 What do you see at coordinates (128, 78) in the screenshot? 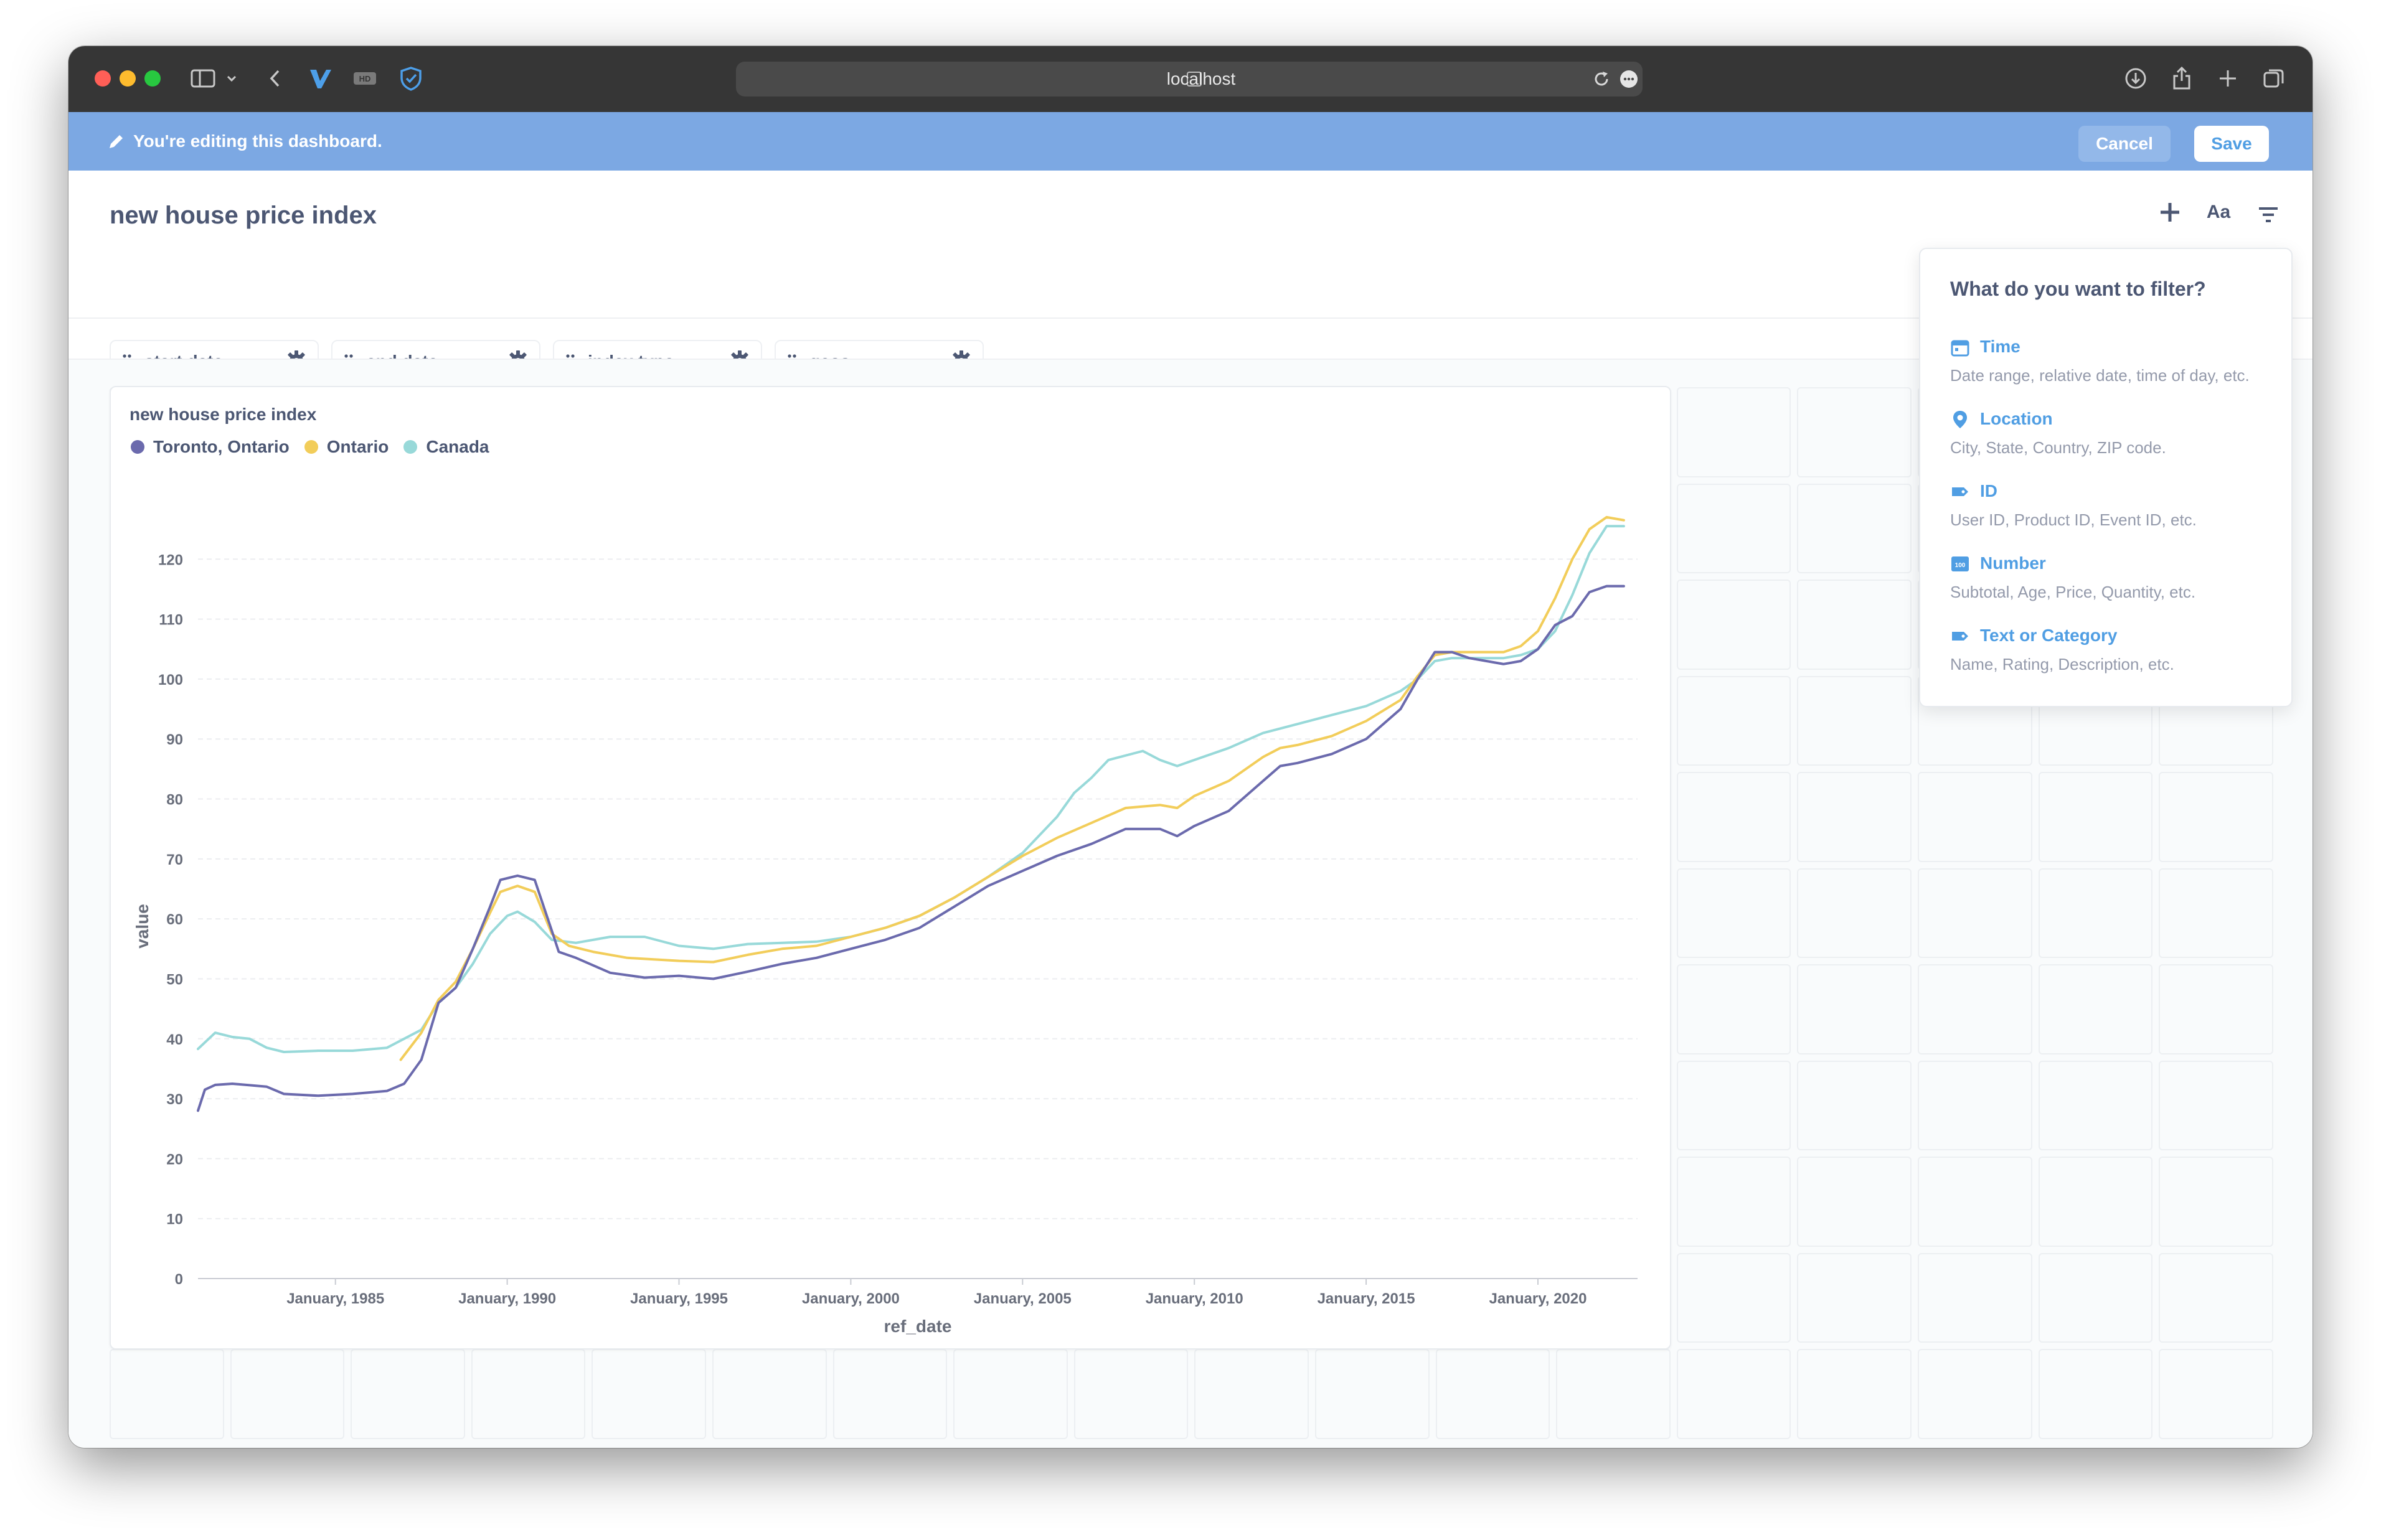
I see `minimize-window-button` at bounding box center [128, 78].